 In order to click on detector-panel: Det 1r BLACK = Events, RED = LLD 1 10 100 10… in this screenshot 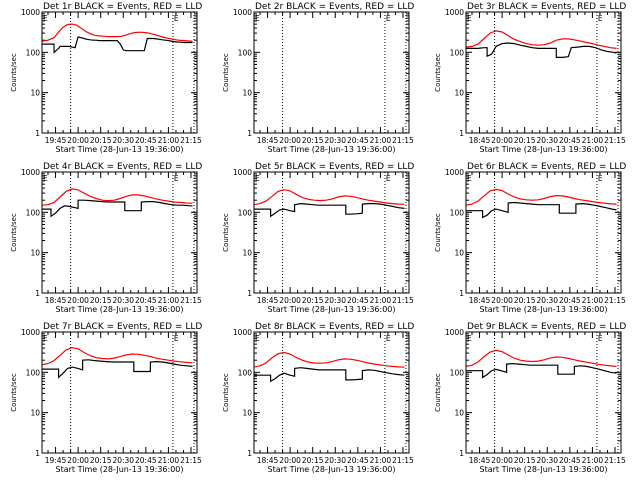, I will do `click(106, 78)`.